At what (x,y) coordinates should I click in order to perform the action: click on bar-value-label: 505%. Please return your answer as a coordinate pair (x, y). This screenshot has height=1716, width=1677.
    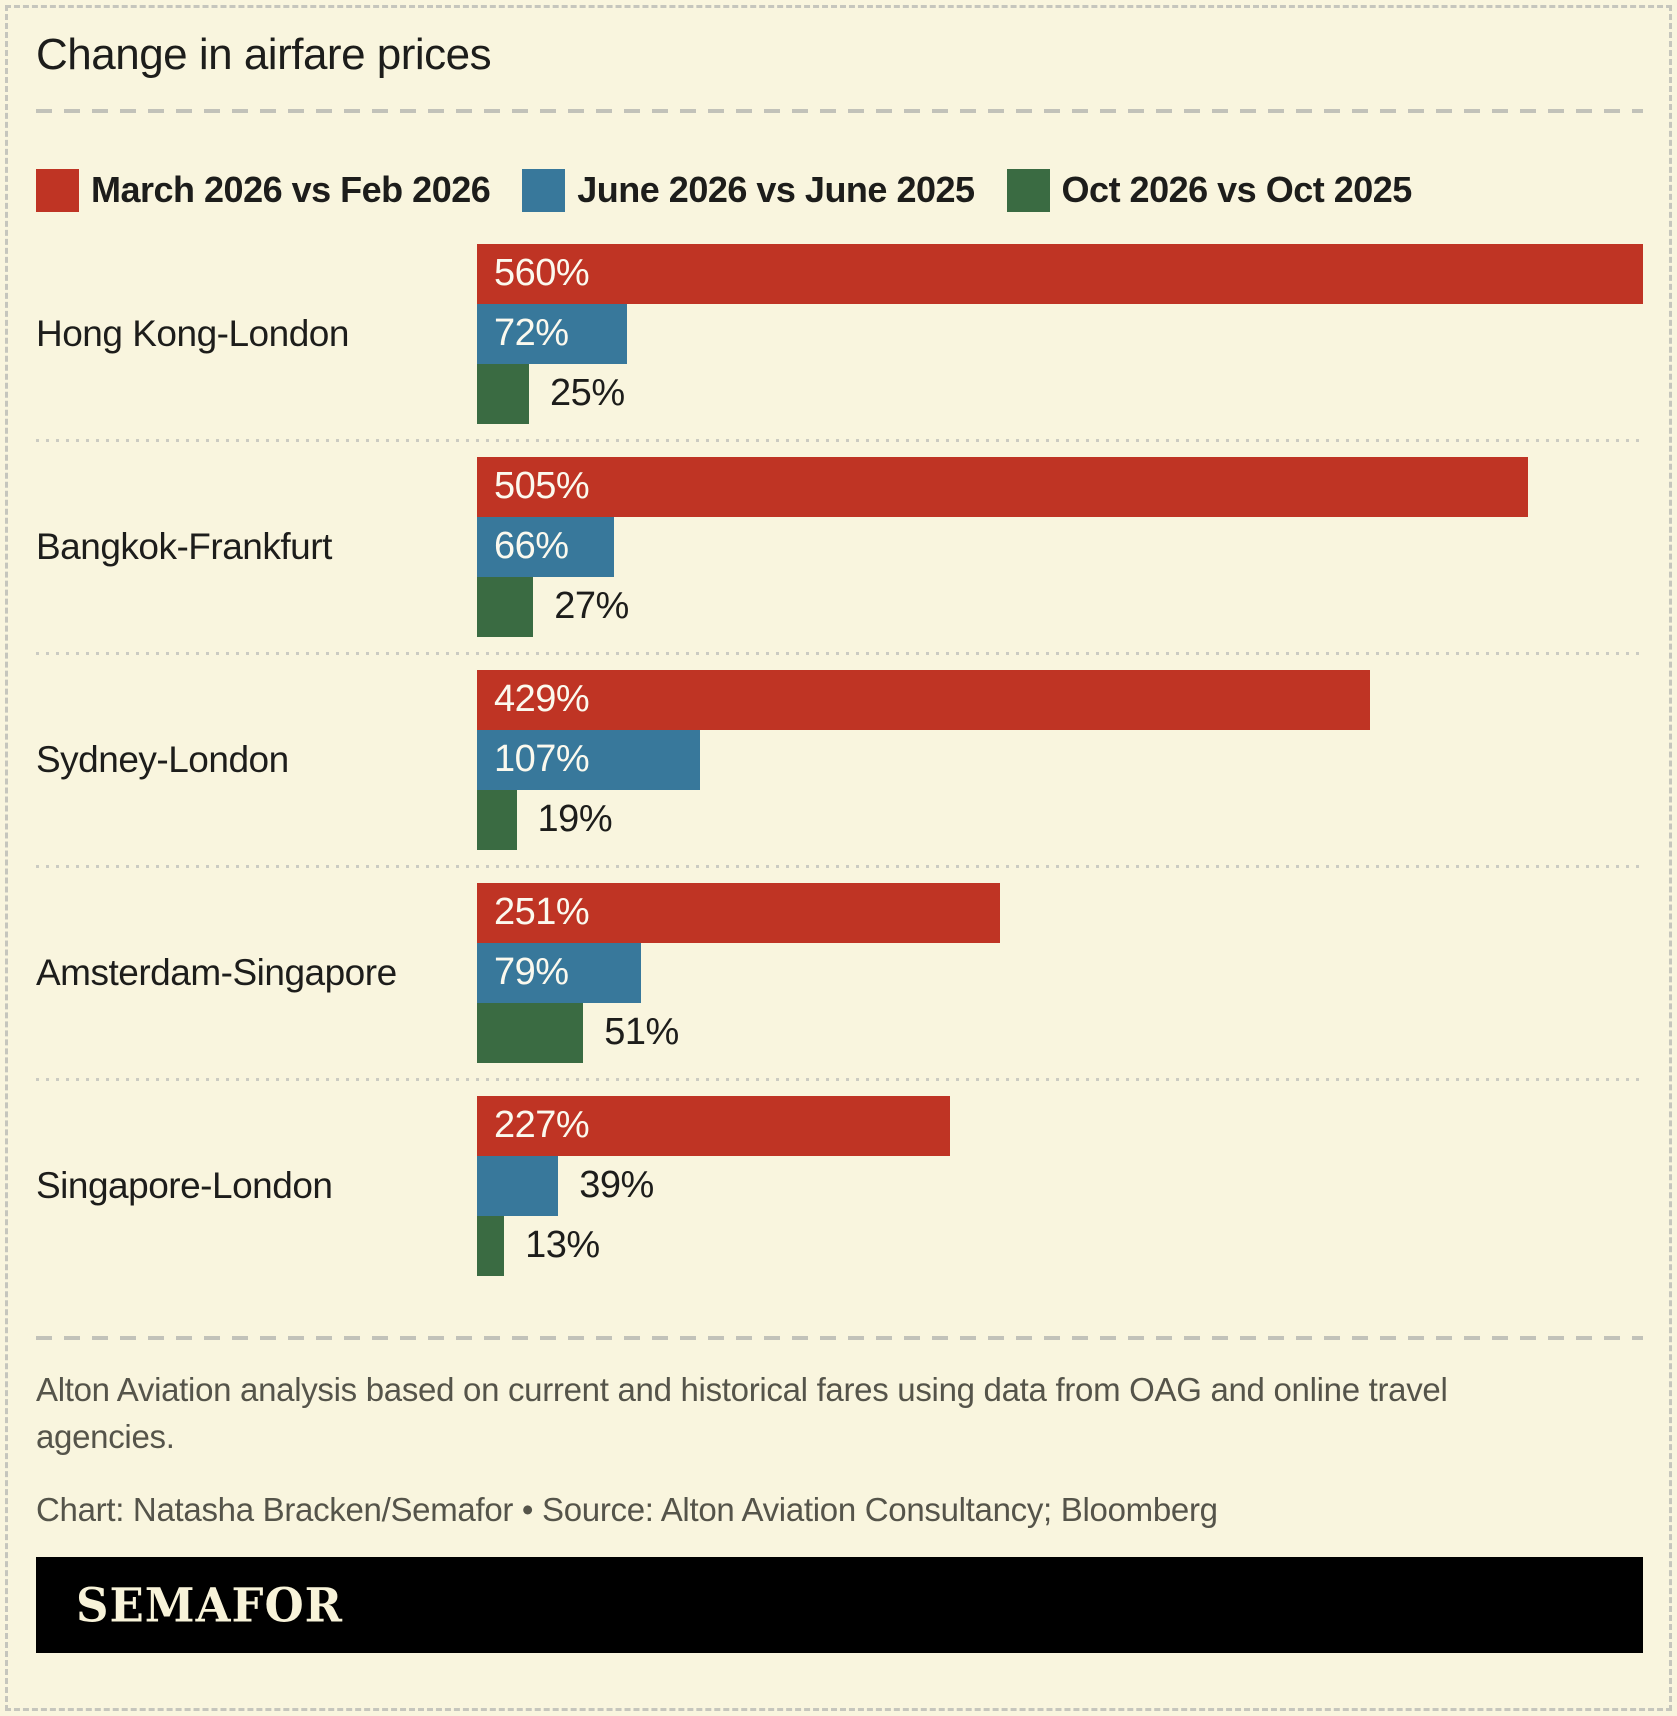
    Looking at the image, I should click on (542, 486).